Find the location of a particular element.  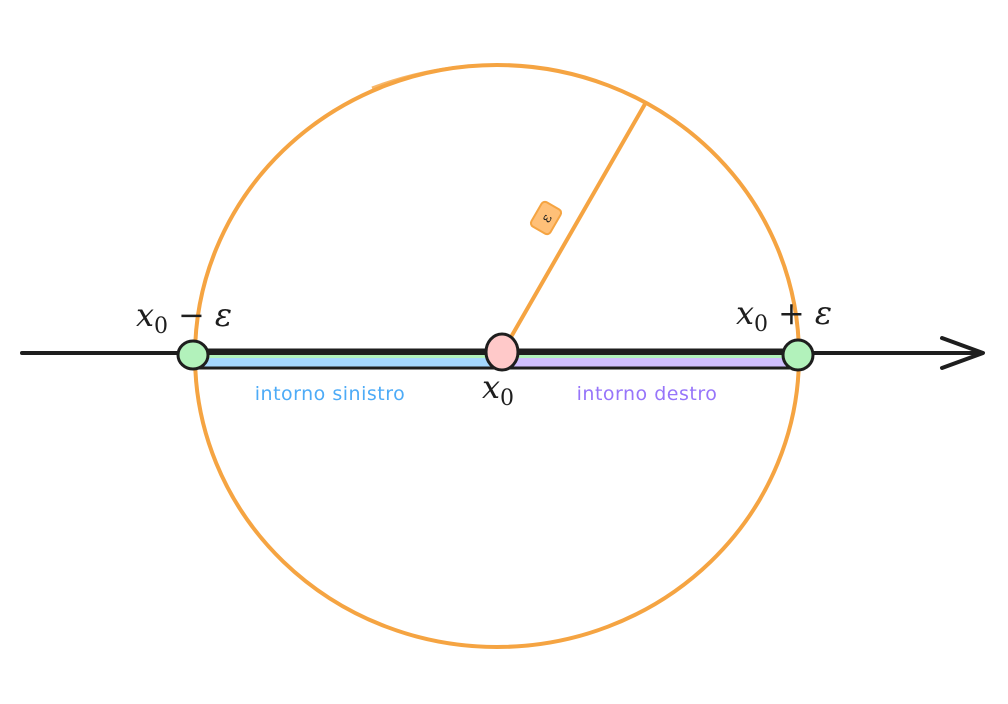

radius-line is located at coordinates (576, 224).